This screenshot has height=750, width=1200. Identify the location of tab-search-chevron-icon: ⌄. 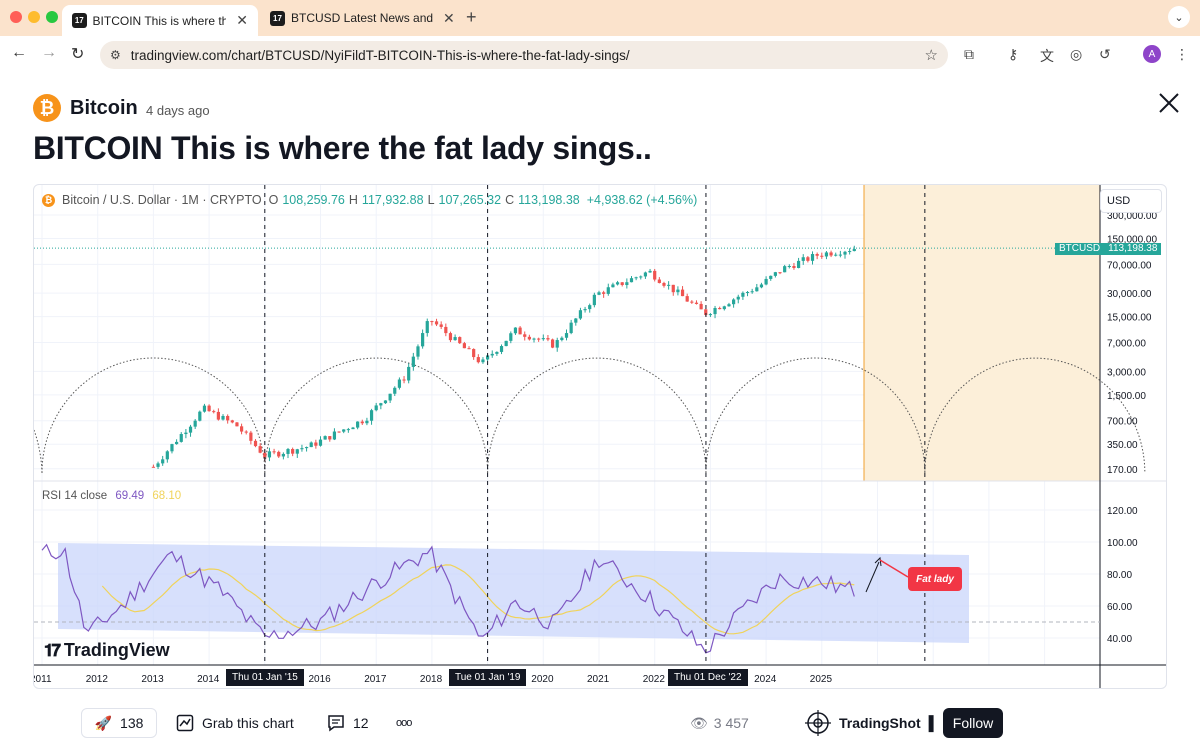
(1179, 17).